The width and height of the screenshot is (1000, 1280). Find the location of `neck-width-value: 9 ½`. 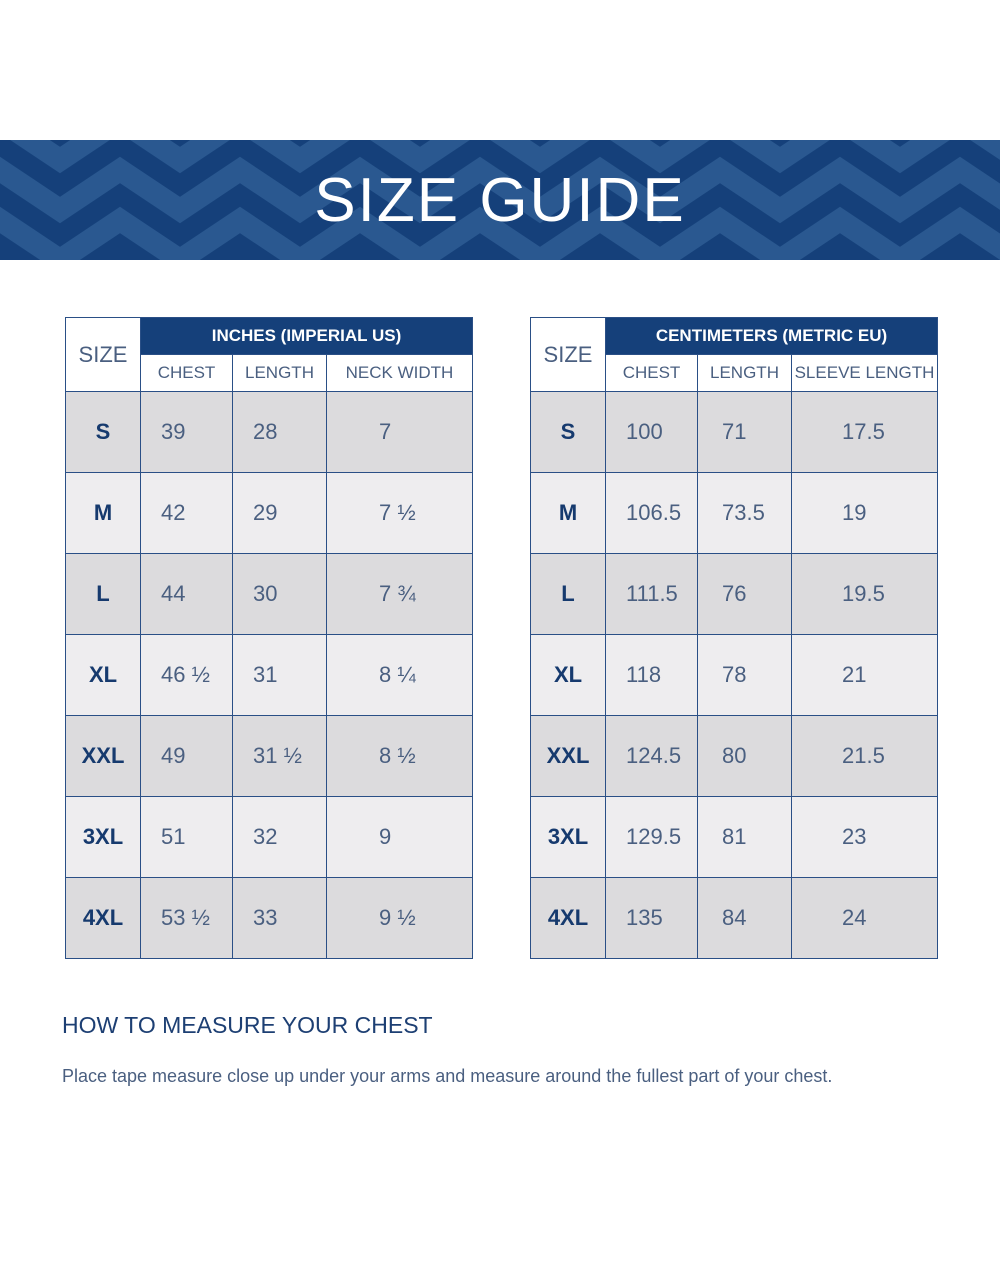

neck-width-value: 9 ½ is located at coordinates (399, 918).